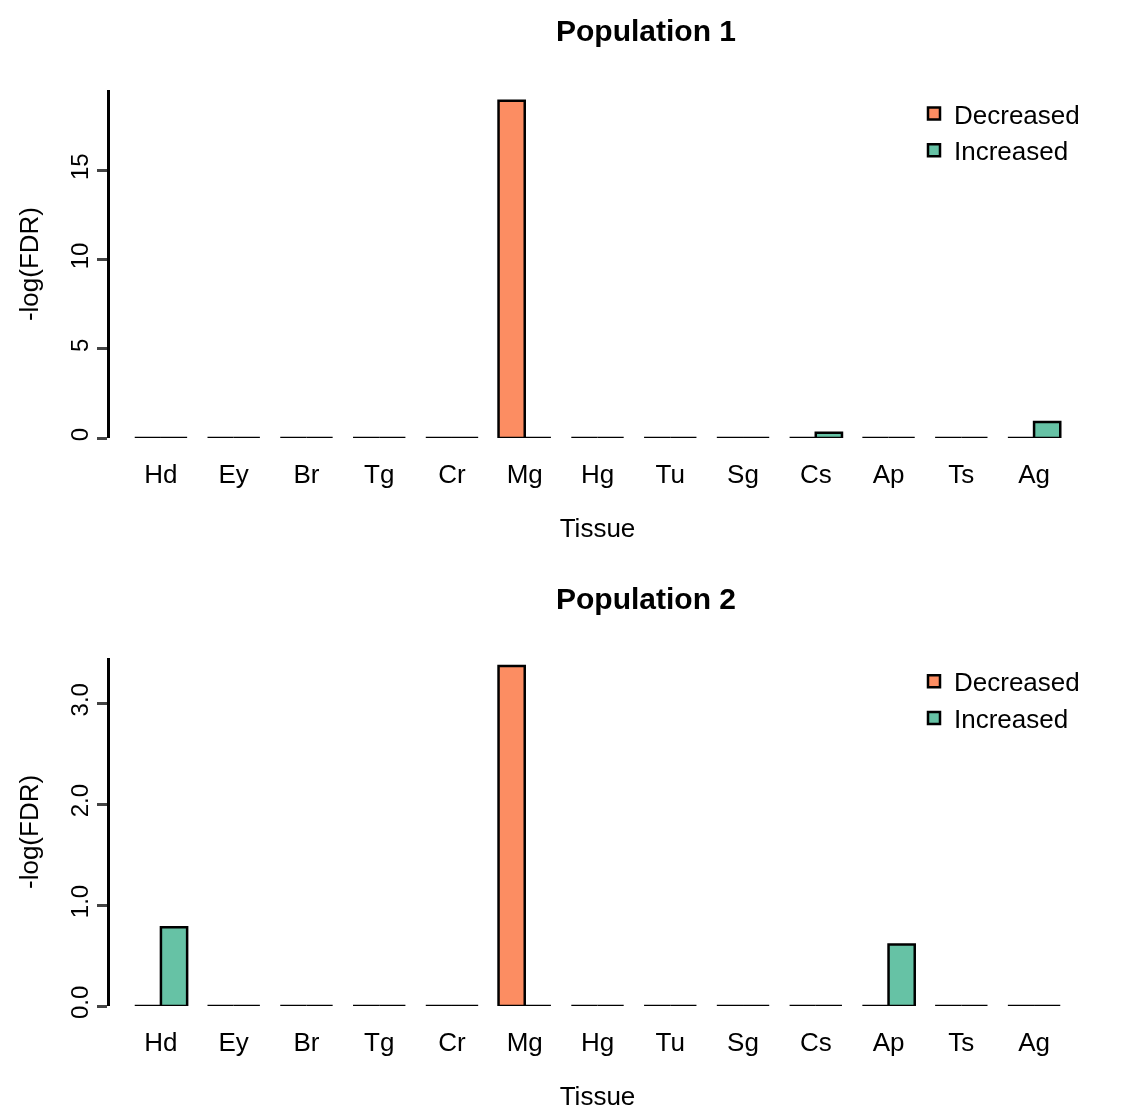 Image resolution: width=1125 pixels, height=1117 pixels. I want to click on y-tick-label: 3.0, so click(79, 700).